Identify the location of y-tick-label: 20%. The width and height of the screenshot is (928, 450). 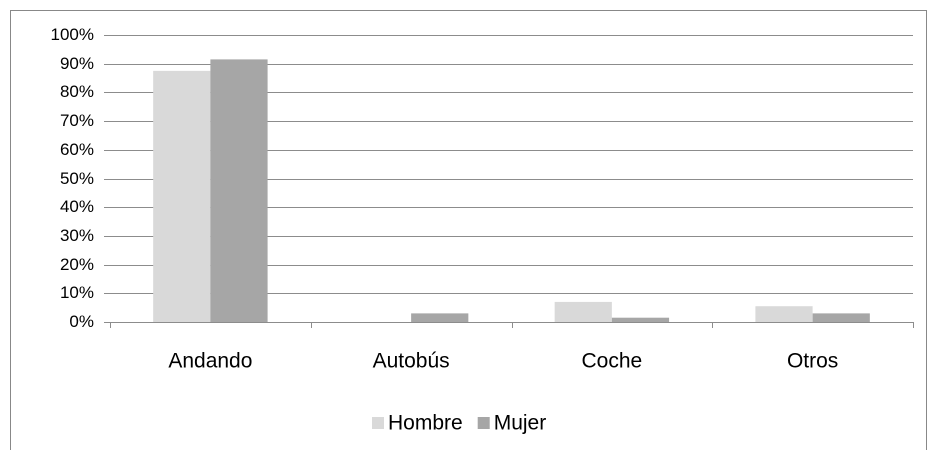
(77, 264).